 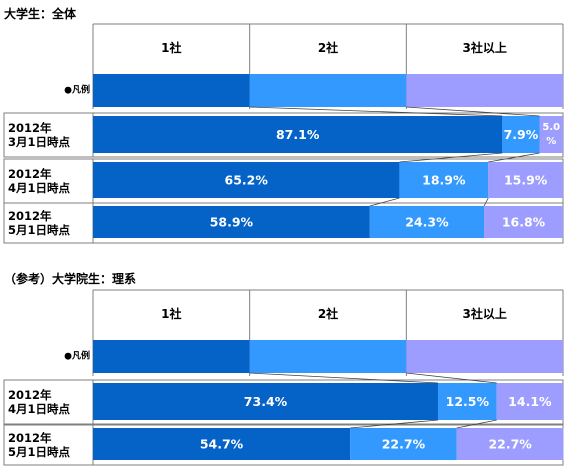 What do you see at coordinates (40, 14) in the screenshot?
I see `chart1-title: 大学生：全体` at bounding box center [40, 14].